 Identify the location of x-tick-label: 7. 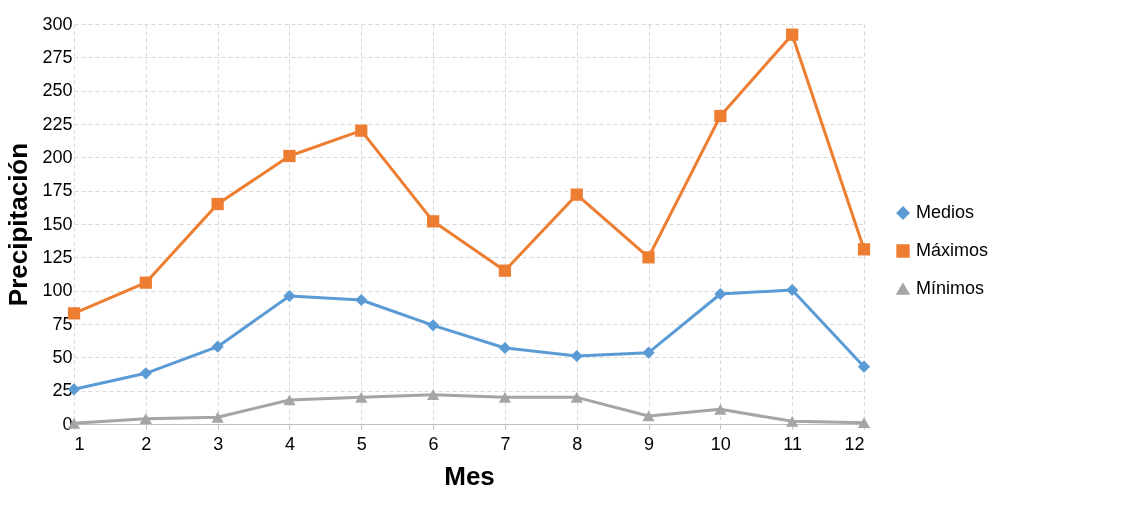
(505, 443).